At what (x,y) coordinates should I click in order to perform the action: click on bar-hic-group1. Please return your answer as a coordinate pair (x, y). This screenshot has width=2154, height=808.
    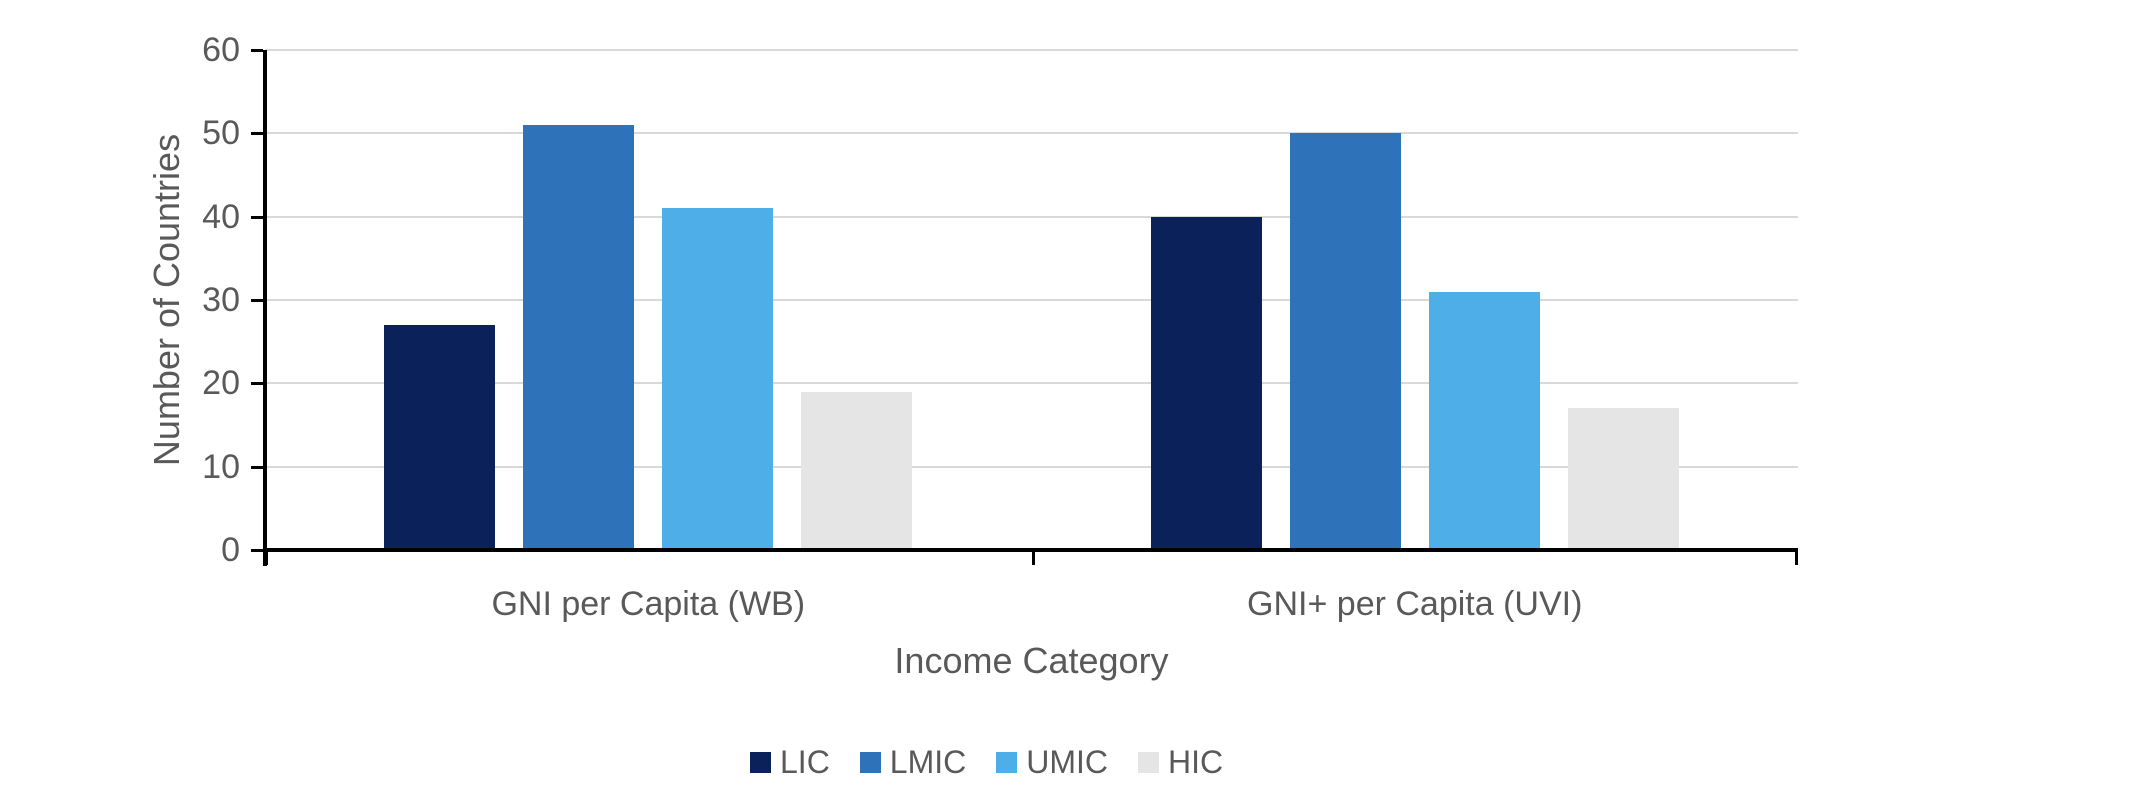
    Looking at the image, I should click on (857, 470).